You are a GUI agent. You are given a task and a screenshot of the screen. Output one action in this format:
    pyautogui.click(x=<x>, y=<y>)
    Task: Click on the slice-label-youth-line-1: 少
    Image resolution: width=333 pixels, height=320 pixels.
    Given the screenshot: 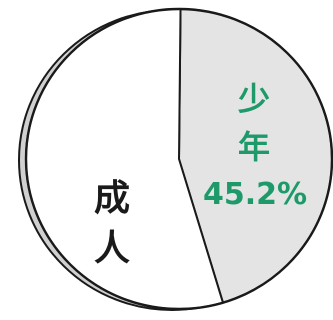 What is the action you would take?
    pyautogui.click(x=254, y=99)
    